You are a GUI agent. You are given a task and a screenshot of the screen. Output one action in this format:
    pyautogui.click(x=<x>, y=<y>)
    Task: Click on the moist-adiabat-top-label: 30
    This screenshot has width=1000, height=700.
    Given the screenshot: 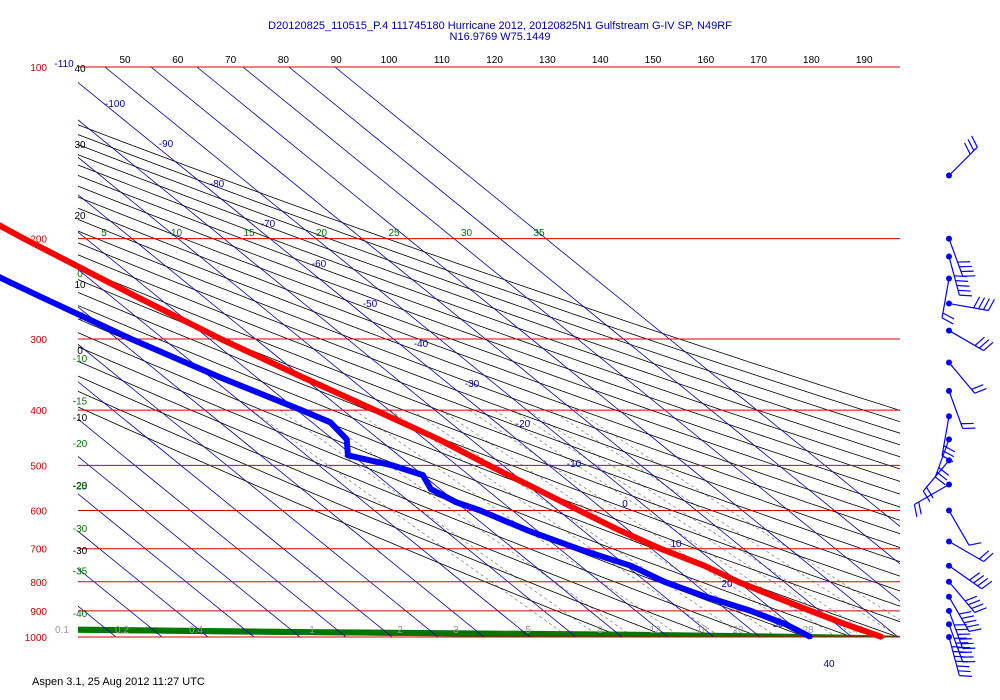 What is the action you would take?
    pyautogui.click(x=467, y=233)
    